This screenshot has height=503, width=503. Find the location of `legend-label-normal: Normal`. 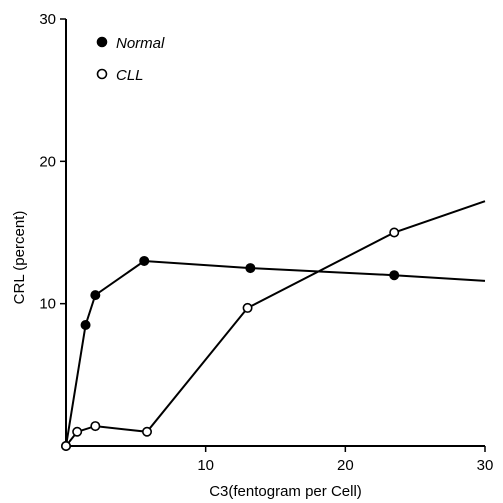

legend-label-normal: Normal is located at coordinates (140, 43).